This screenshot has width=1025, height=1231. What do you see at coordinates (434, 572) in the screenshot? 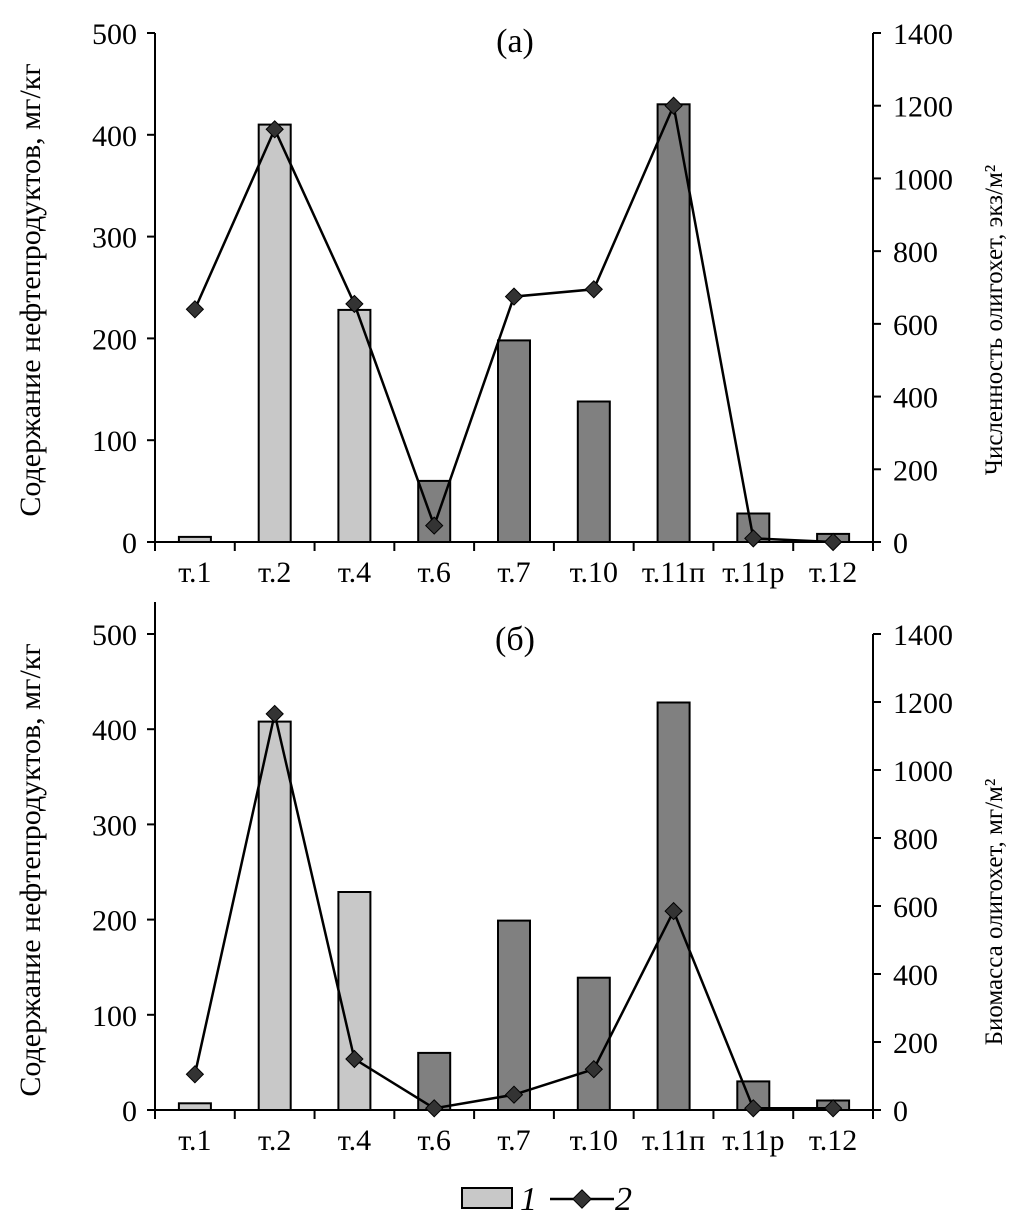
I see `panel-a-x-tick-label-3: т.6` at bounding box center [434, 572].